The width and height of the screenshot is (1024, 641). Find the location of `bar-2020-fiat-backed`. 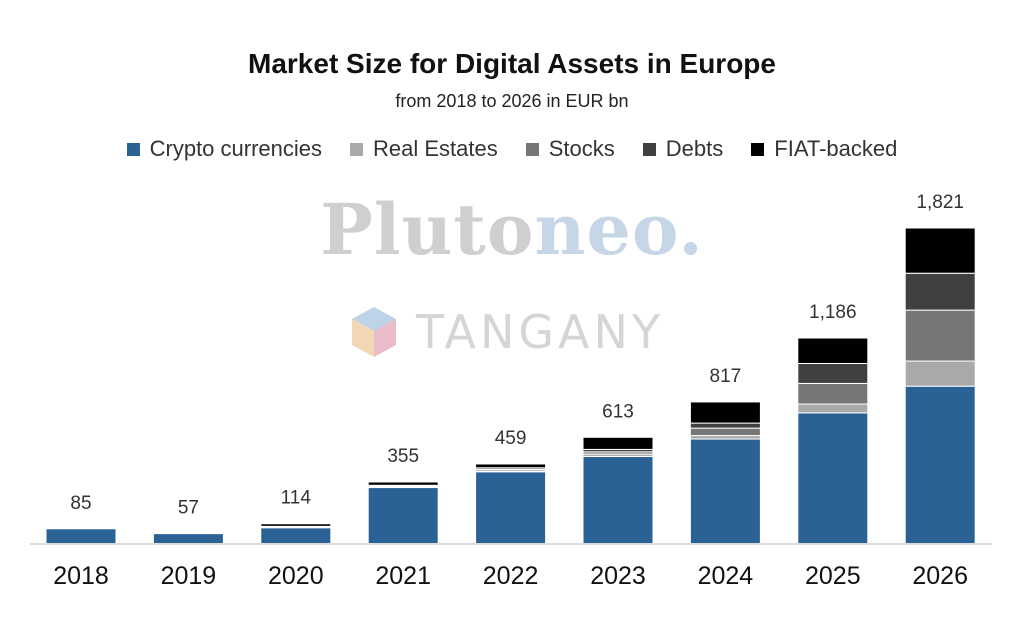

bar-2020-fiat-backed is located at coordinates (296, 525).